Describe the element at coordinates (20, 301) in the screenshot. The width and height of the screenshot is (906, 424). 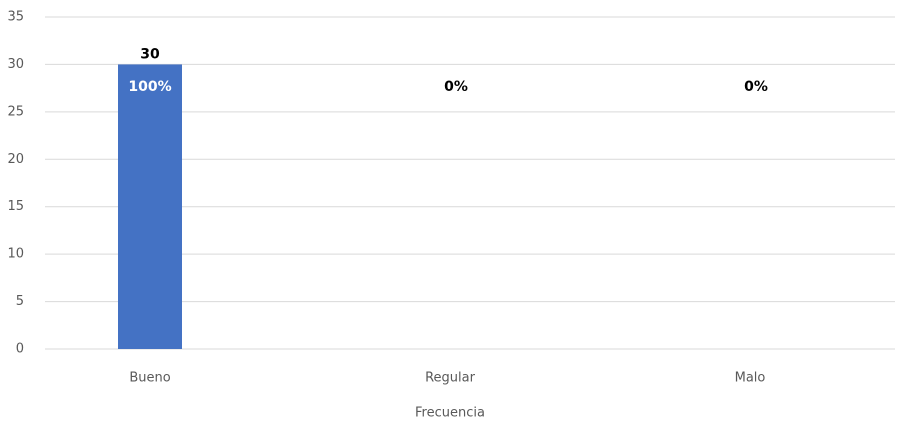
I see `y-tick-label: 5` at that location.